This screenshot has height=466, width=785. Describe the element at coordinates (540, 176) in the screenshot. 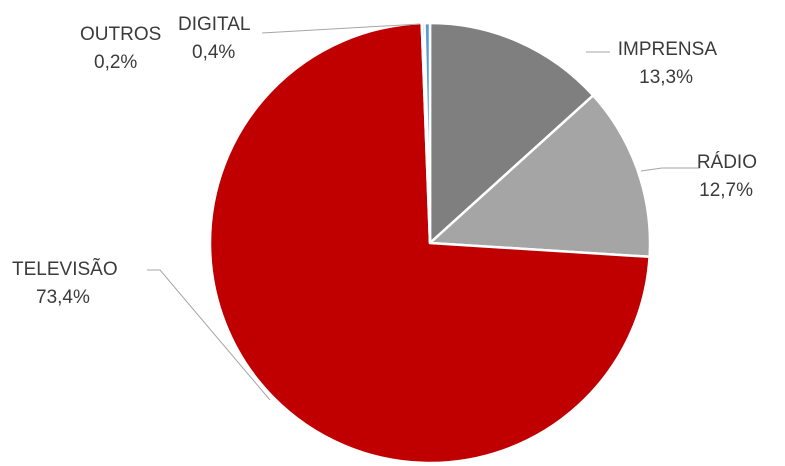

I see `pie-slice-rádio` at that location.